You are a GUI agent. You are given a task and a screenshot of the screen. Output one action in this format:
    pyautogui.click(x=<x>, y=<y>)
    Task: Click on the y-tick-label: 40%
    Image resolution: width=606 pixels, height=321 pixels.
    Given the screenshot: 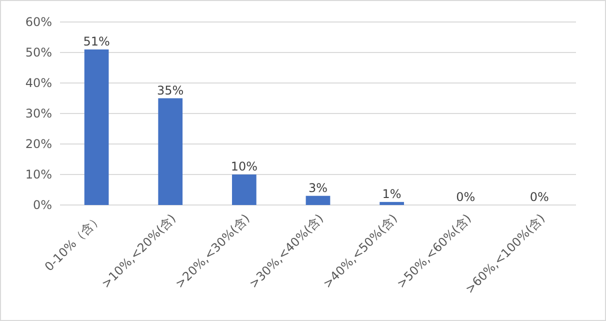 What is the action you would take?
    pyautogui.click(x=38, y=83)
    